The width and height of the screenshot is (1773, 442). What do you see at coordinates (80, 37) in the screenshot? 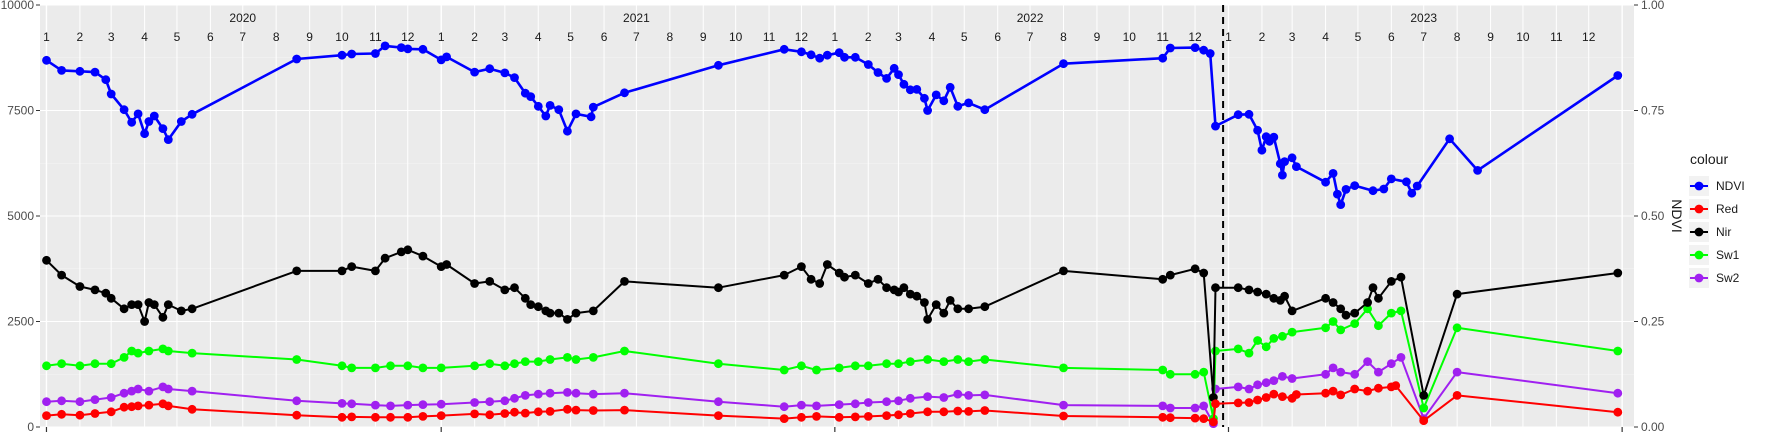
I see `month-label: 2` at bounding box center [80, 37].